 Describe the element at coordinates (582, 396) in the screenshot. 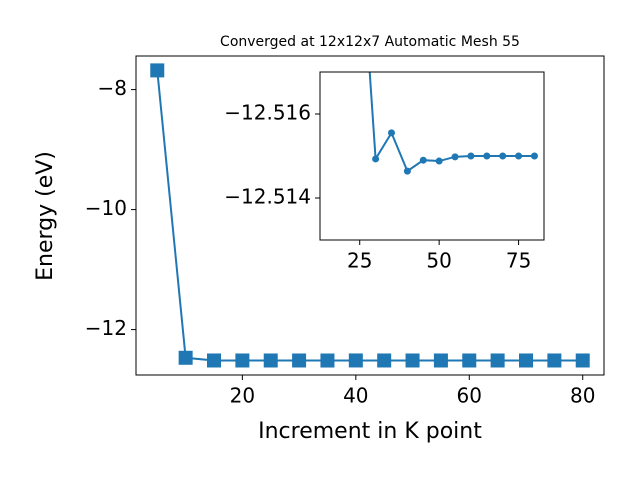

I see `x-tick-label: 80` at that location.